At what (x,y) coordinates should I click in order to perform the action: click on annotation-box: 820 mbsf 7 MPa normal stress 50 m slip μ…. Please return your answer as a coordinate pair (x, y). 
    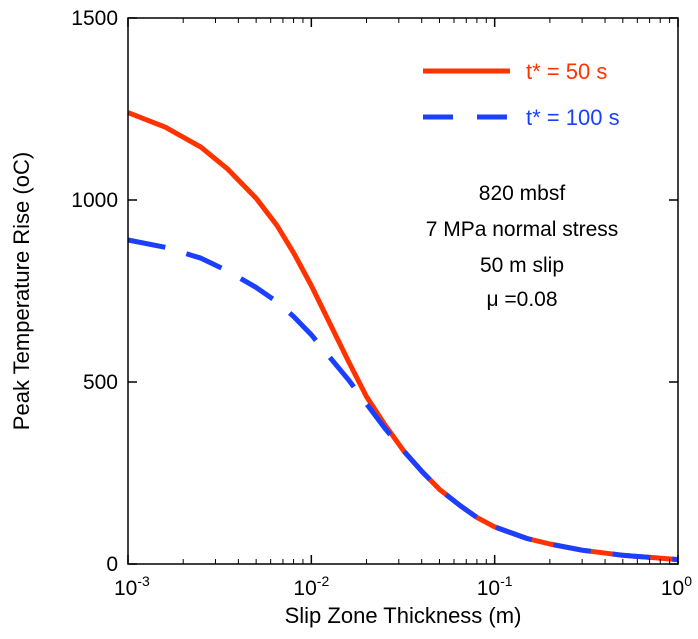
    Looking at the image, I should click on (522, 246).